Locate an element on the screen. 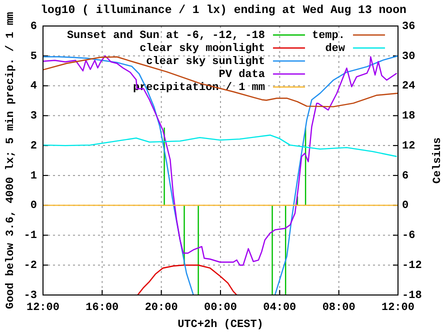 This screenshot has height=335, width=447. legend-label: PV data is located at coordinates (242, 74).